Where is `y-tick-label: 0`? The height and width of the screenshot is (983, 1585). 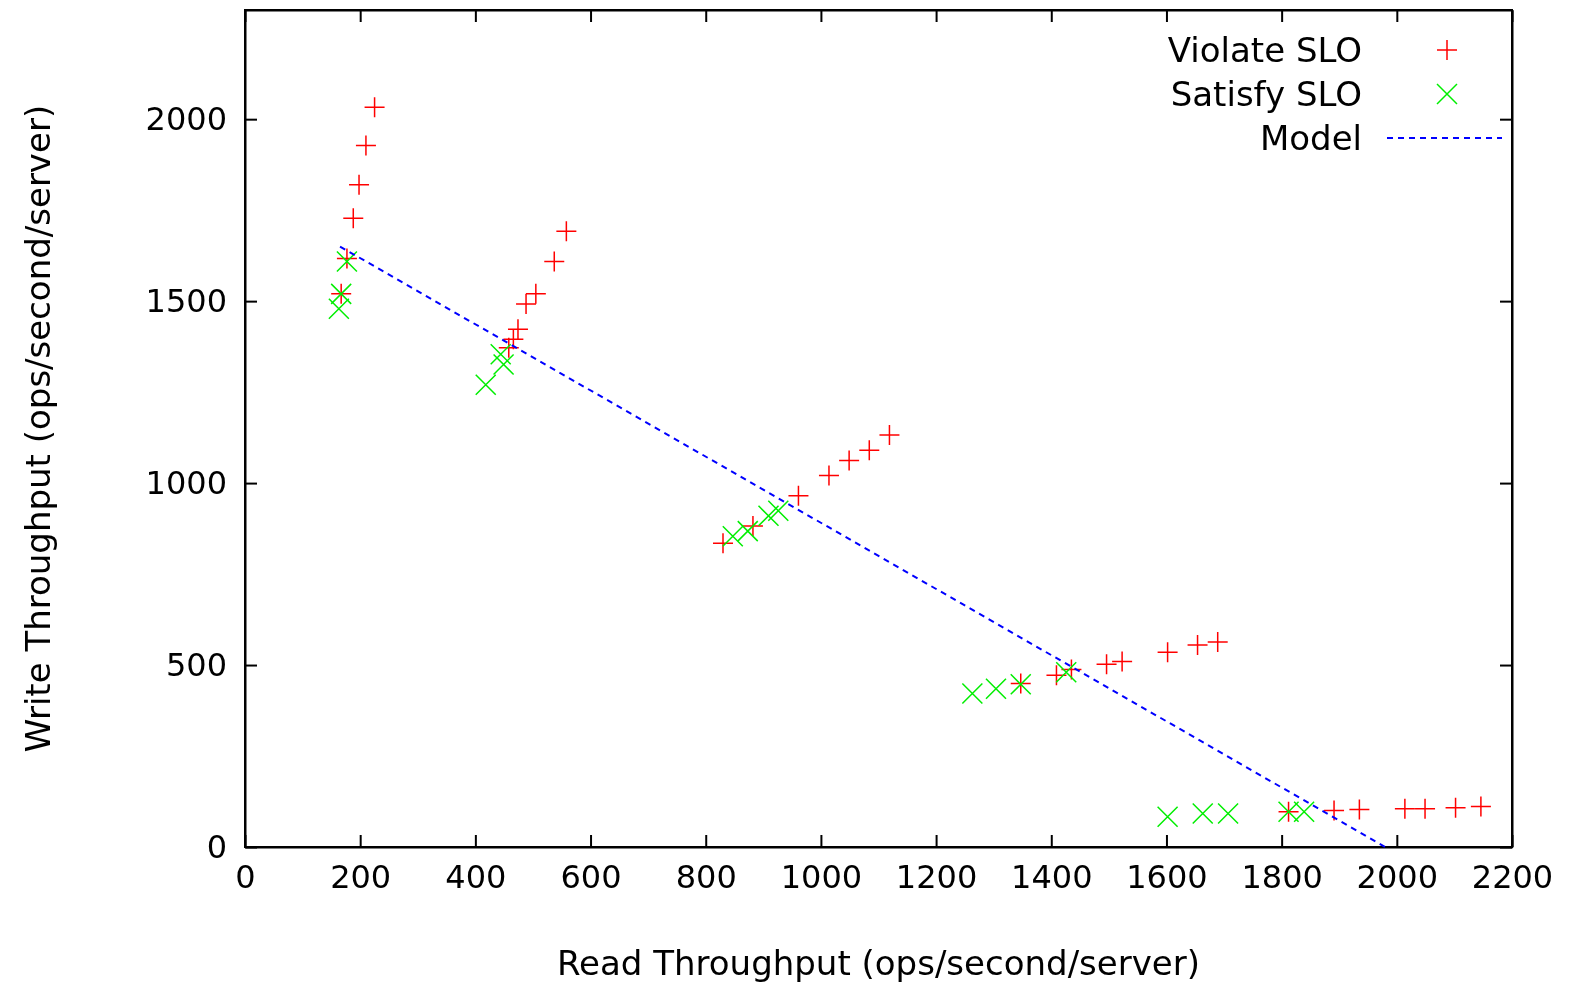 y-tick-label: 0 is located at coordinates (216, 846).